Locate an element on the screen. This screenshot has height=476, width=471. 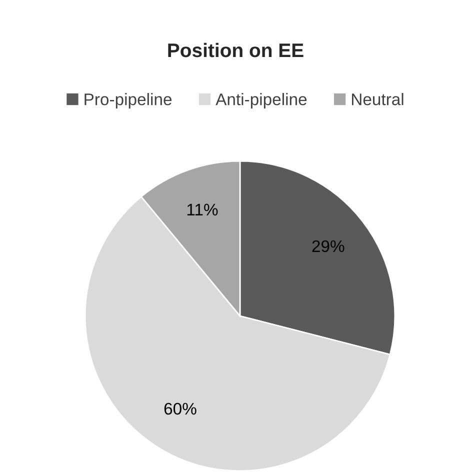
data-label: 60% is located at coordinates (180, 408).